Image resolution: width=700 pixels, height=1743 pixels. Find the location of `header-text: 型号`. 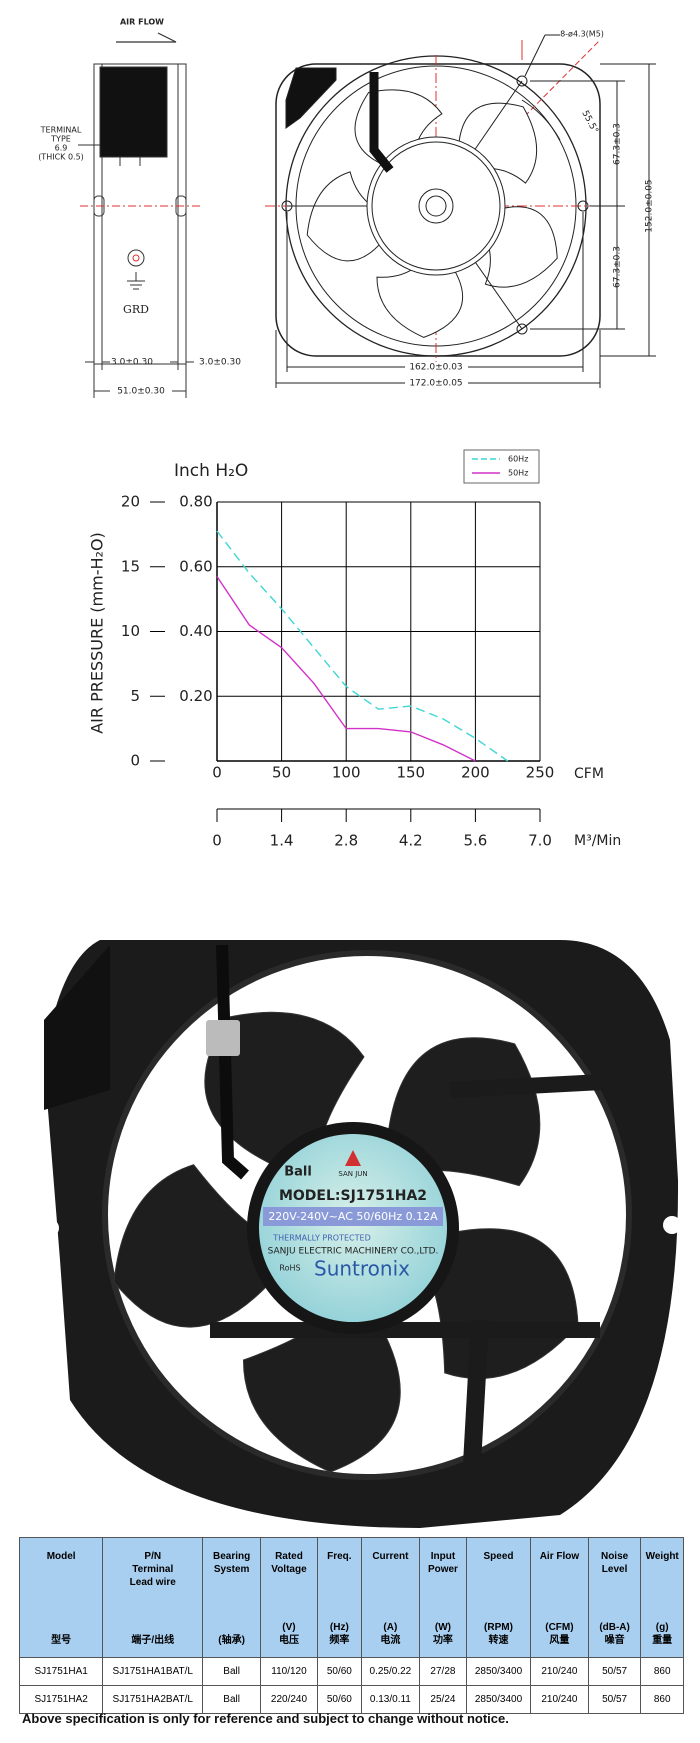

header-text: 型号 is located at coordinates (61, 1640).